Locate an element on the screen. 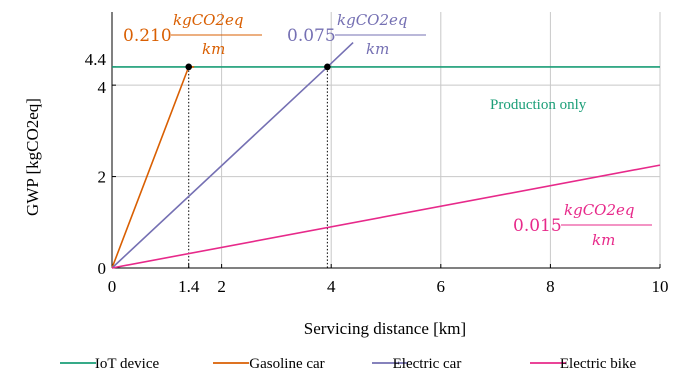  annotation-electric-bike-numerator: kgCO2eq is located at coordinates (599, 210).